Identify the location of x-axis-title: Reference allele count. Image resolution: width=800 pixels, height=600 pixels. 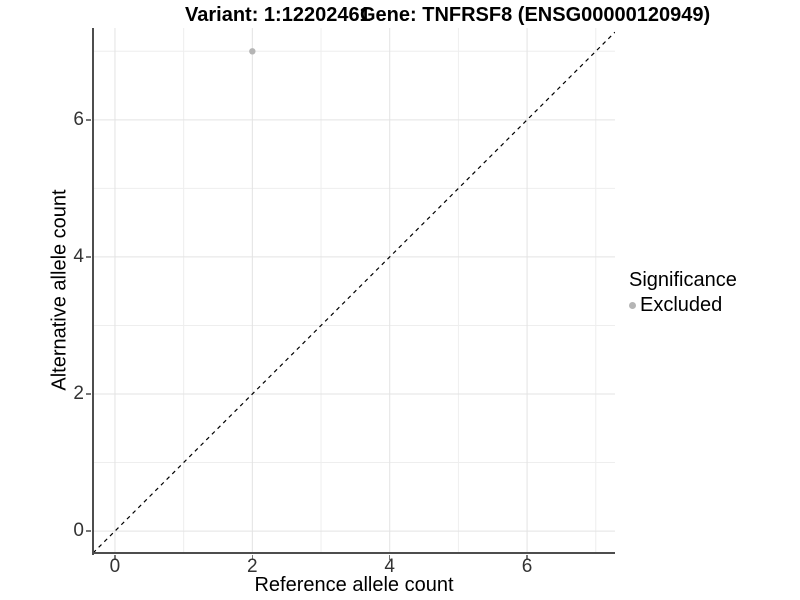
(354, 585).